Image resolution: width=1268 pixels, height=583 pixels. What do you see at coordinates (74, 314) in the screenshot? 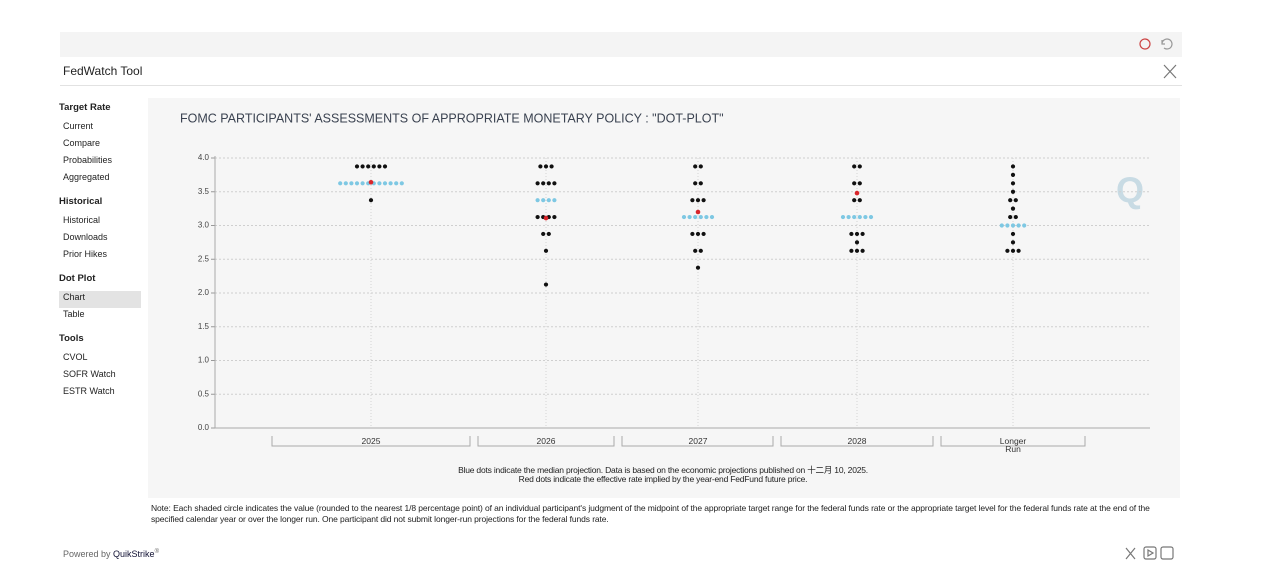
I see `nav-item: Table` at bounding box center [74, 314].